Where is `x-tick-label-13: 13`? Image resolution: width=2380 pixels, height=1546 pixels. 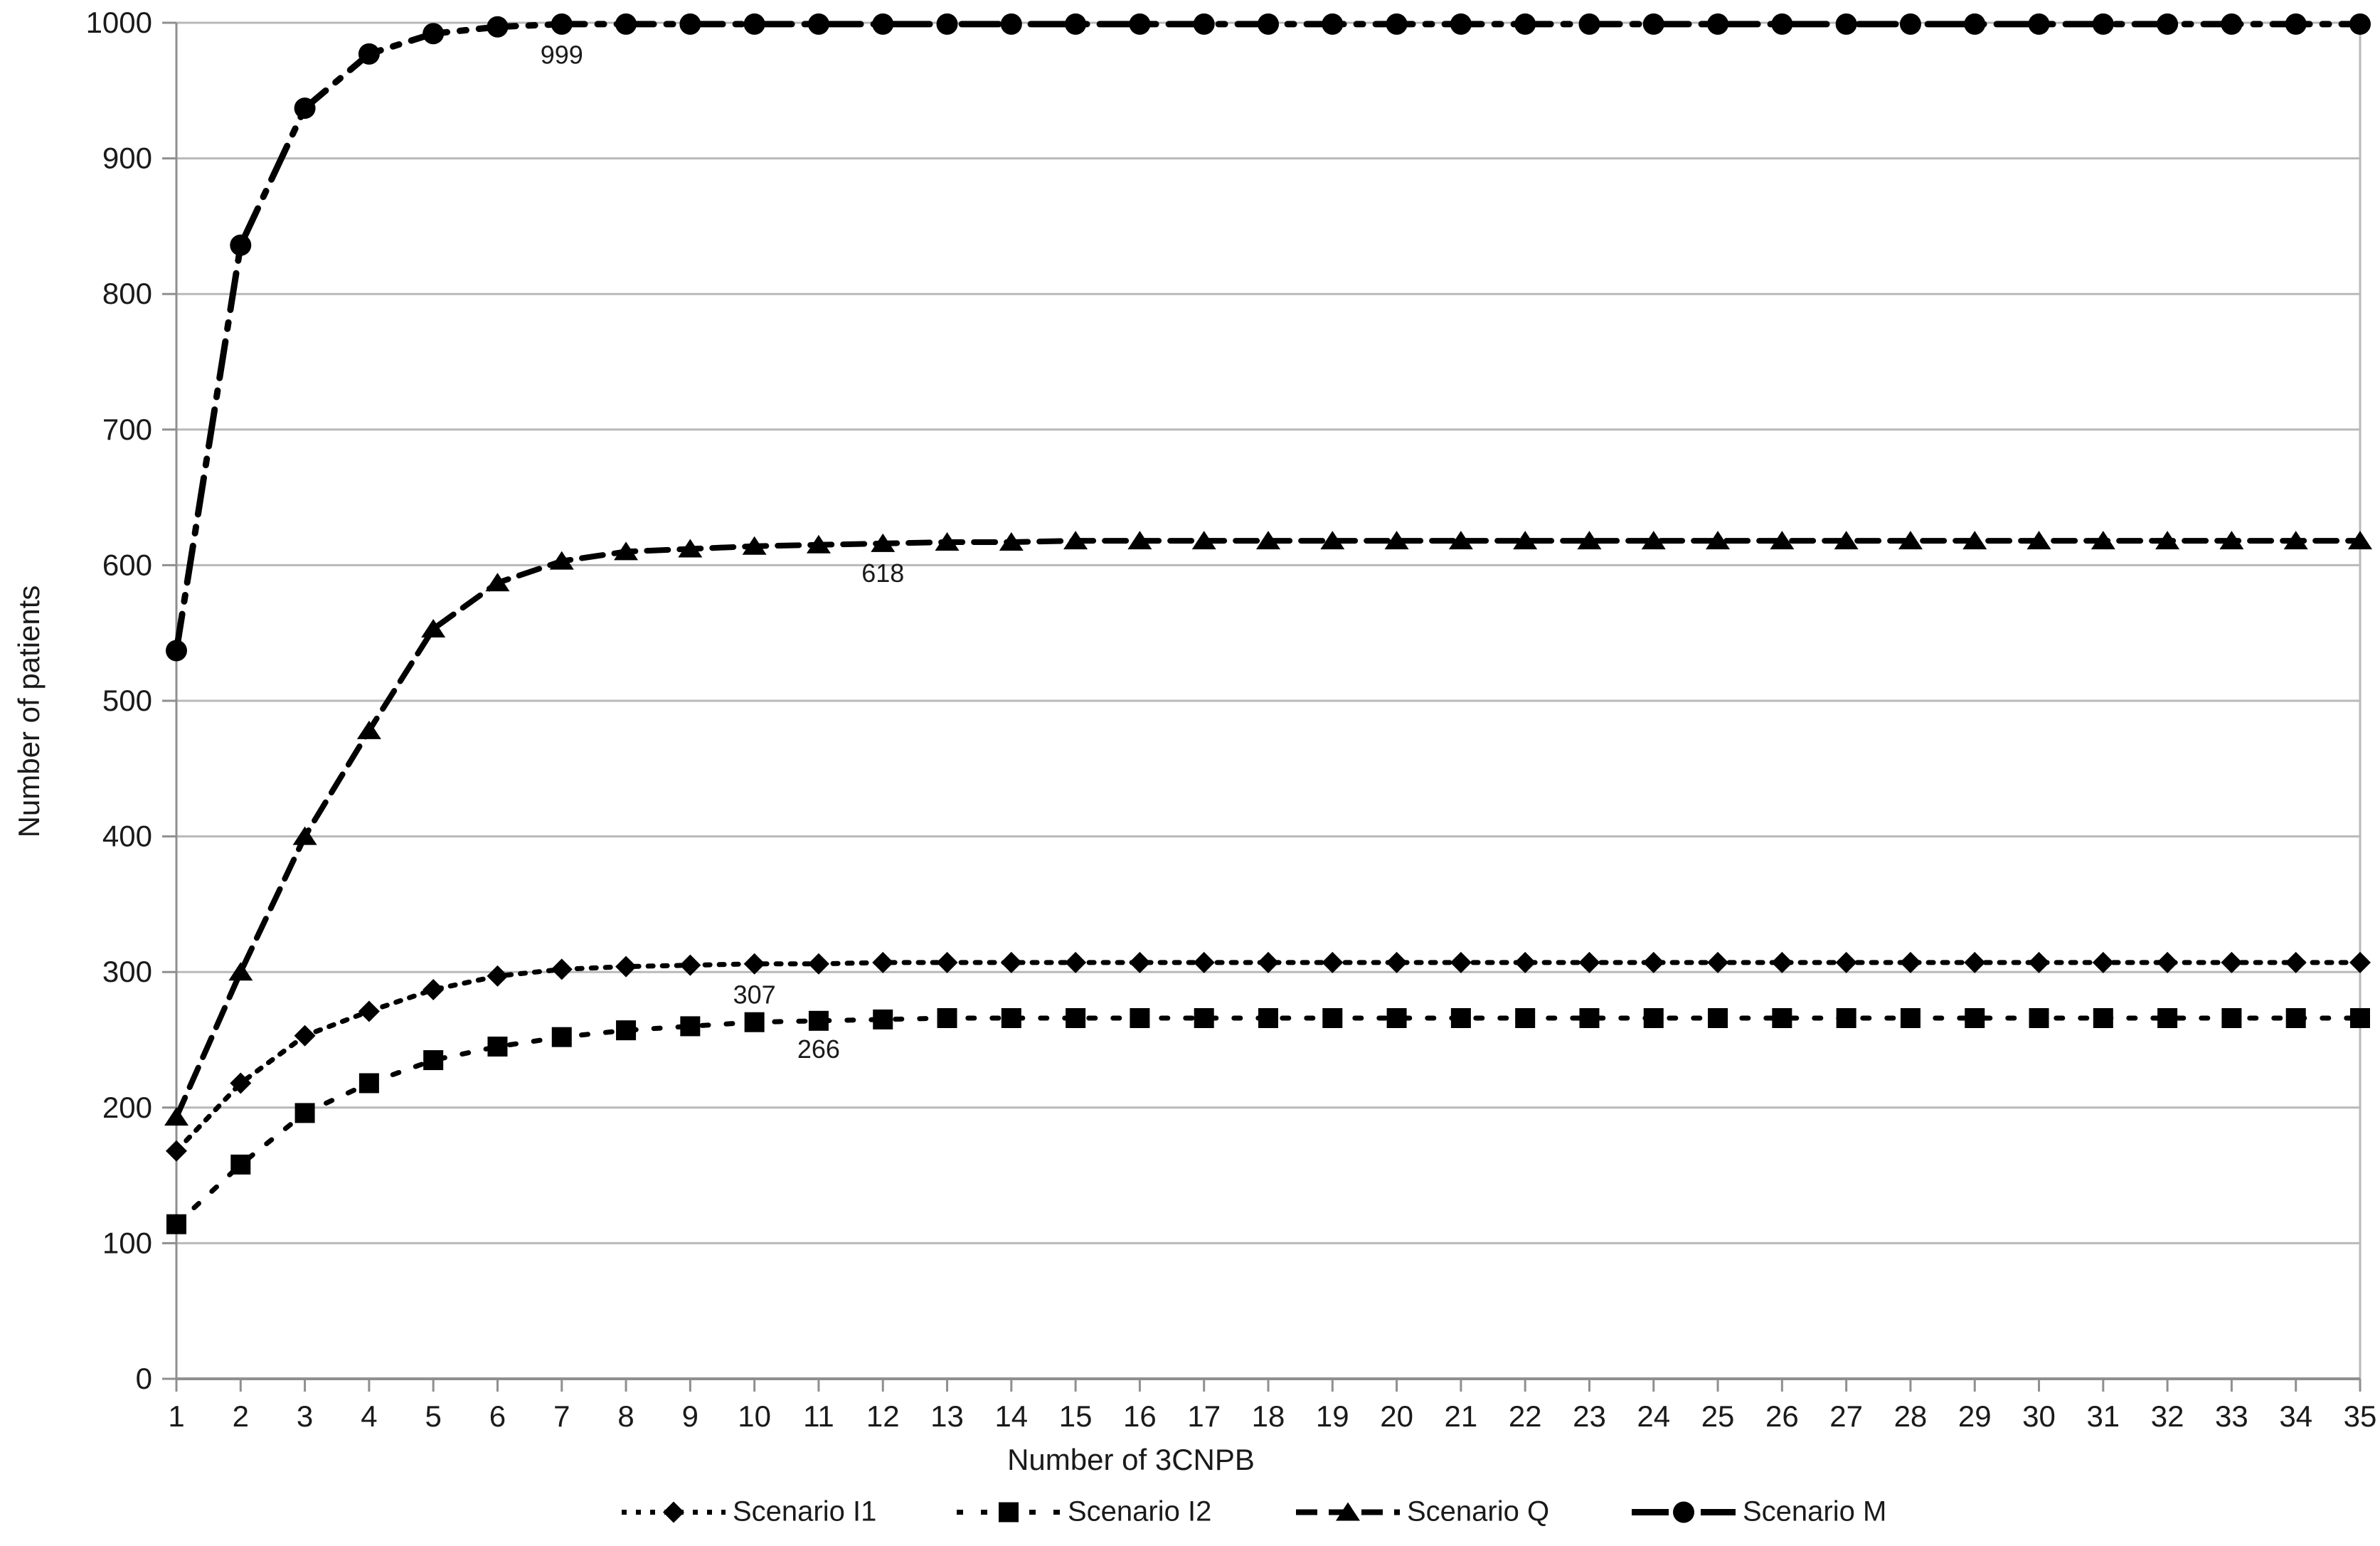
x-tick-label-13: 13 is located at coordinates (947, 1416).